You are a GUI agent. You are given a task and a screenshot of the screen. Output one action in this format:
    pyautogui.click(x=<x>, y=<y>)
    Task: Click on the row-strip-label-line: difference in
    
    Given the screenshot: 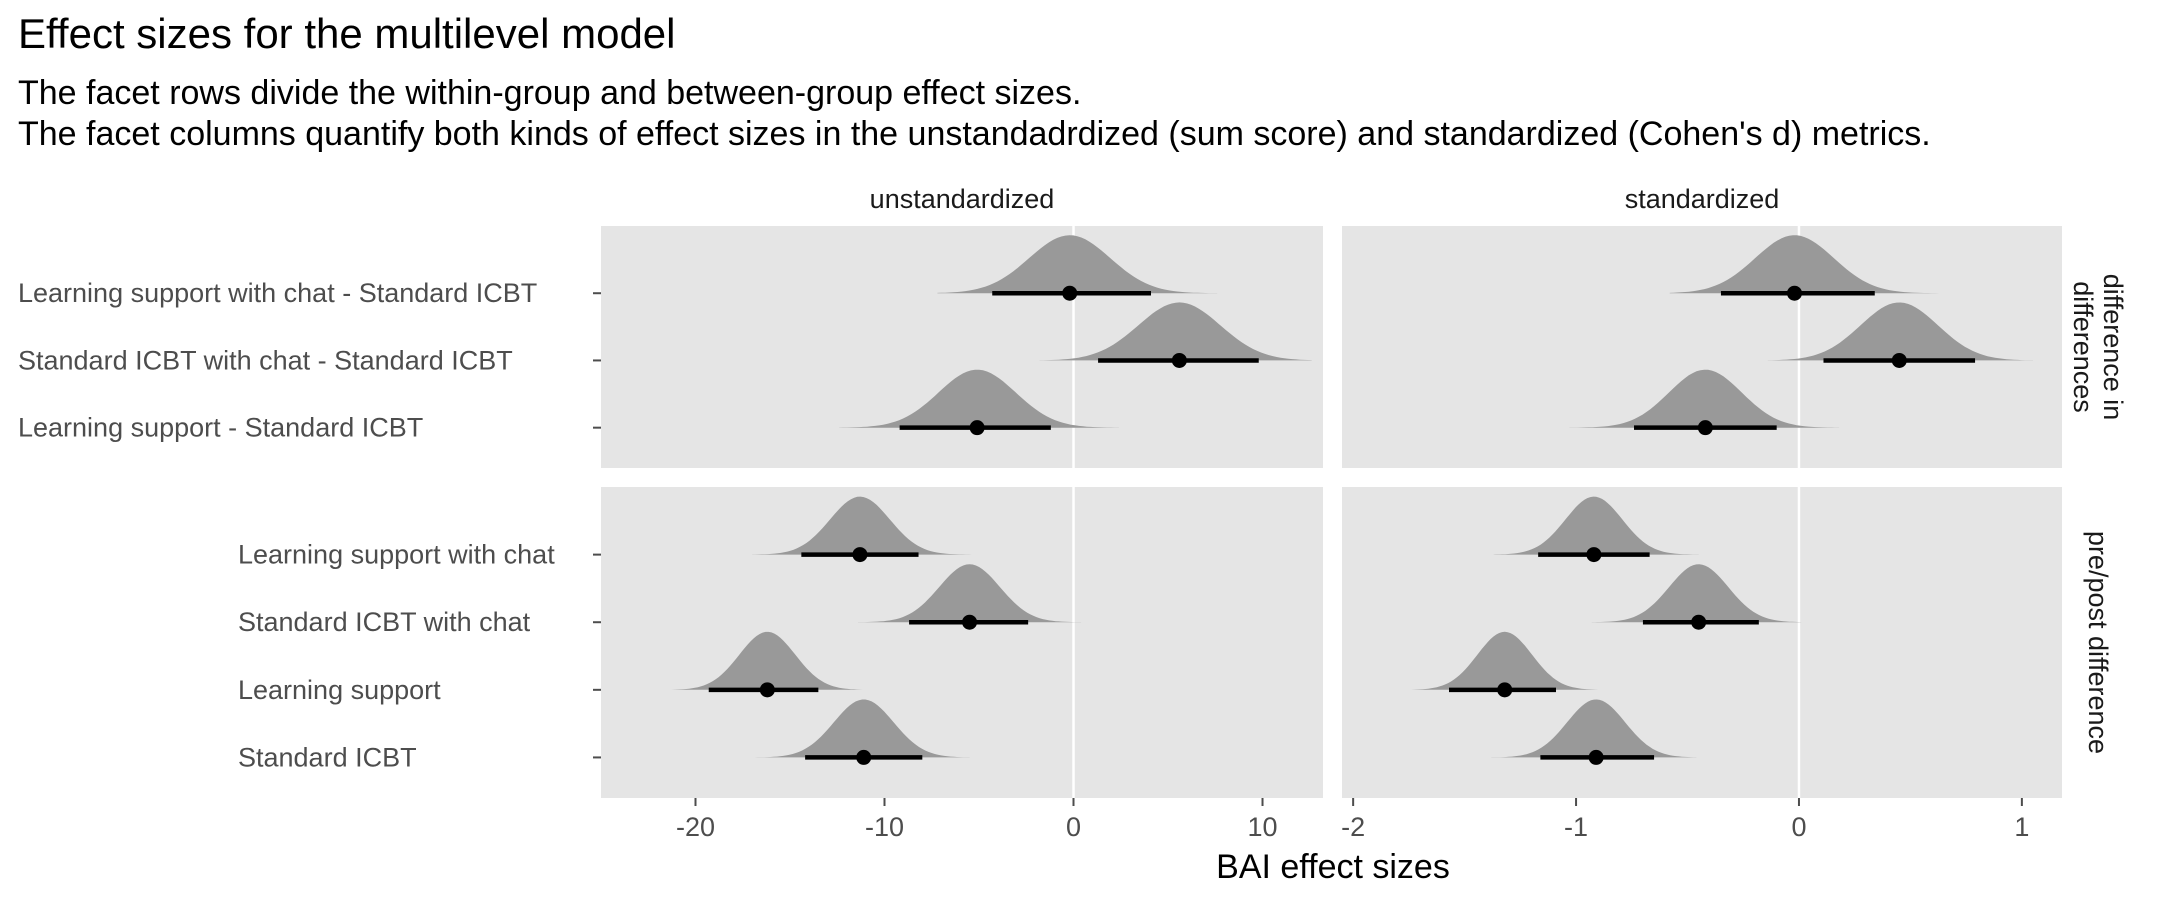 What is the action you would take?
    pyautogui.click(x=2113, y=347)
    